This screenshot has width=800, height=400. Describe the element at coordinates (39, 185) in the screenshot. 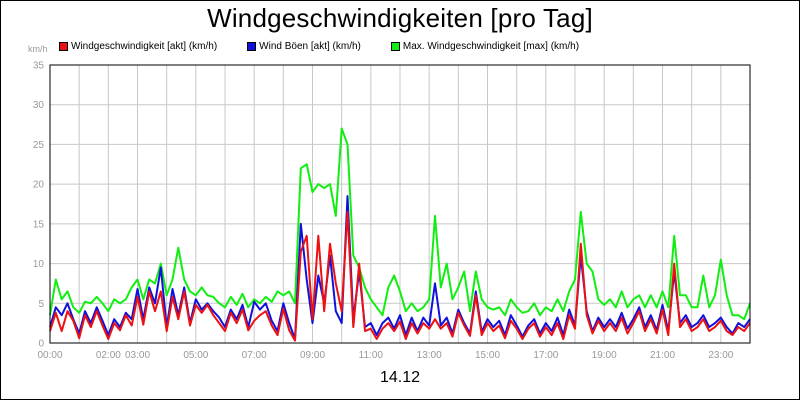

I see `y-tick-label: 20` at that location.